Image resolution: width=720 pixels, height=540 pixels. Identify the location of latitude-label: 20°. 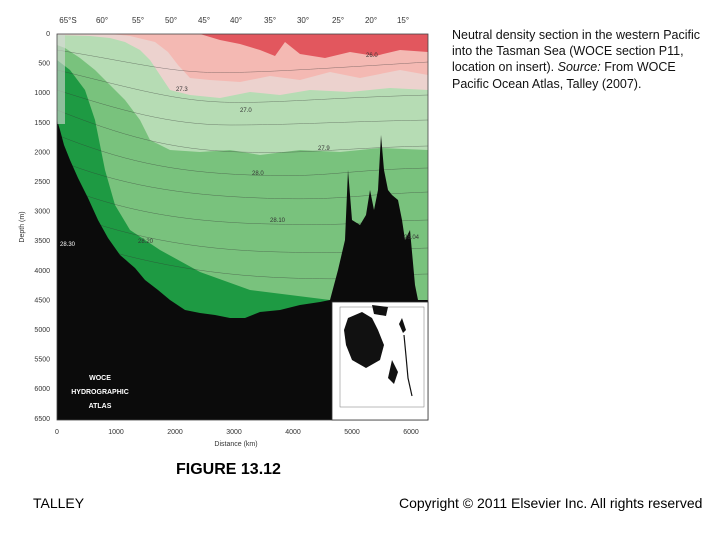
(371, 20).